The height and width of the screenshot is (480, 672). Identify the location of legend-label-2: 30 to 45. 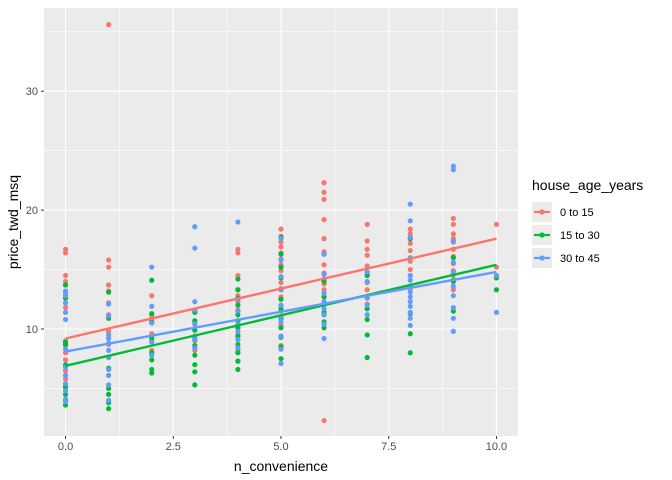
(580, 259).